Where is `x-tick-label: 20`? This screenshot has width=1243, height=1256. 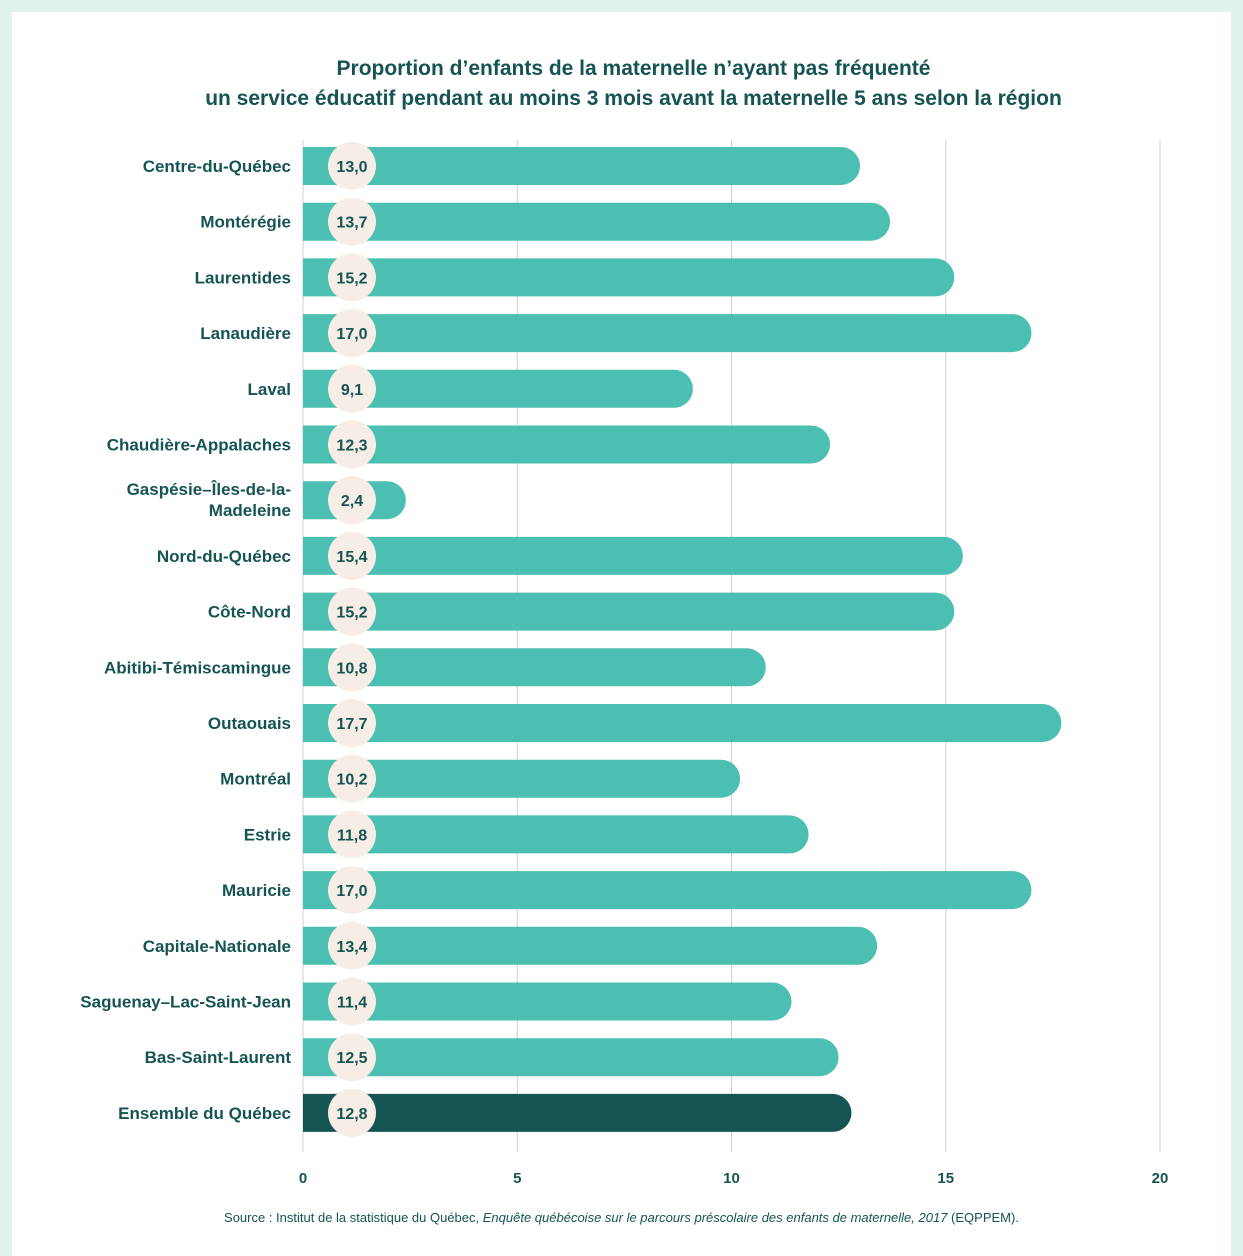 x-tick-label: 20 is located at coordinates (1160, 1178).